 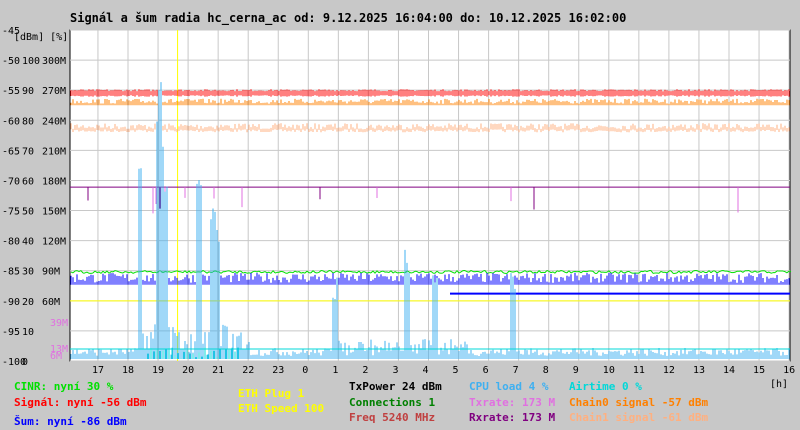 I want to click on x-tick-label: 10, so click(x=609, y=370).